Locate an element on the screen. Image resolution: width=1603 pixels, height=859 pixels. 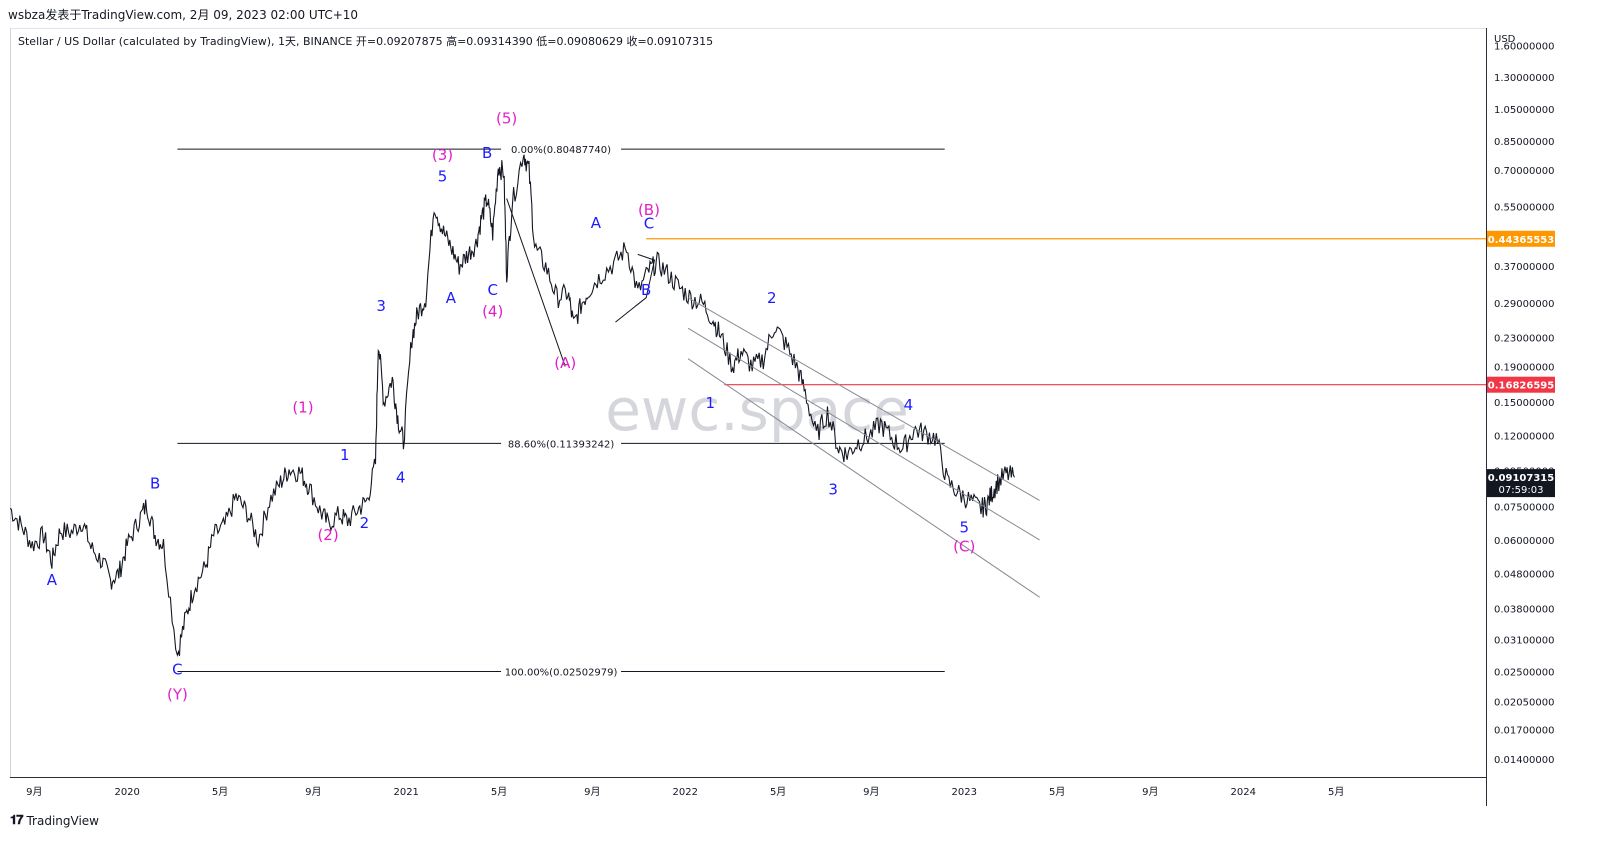
time-tick-label: 2021 is located at coordinates (405, 792).